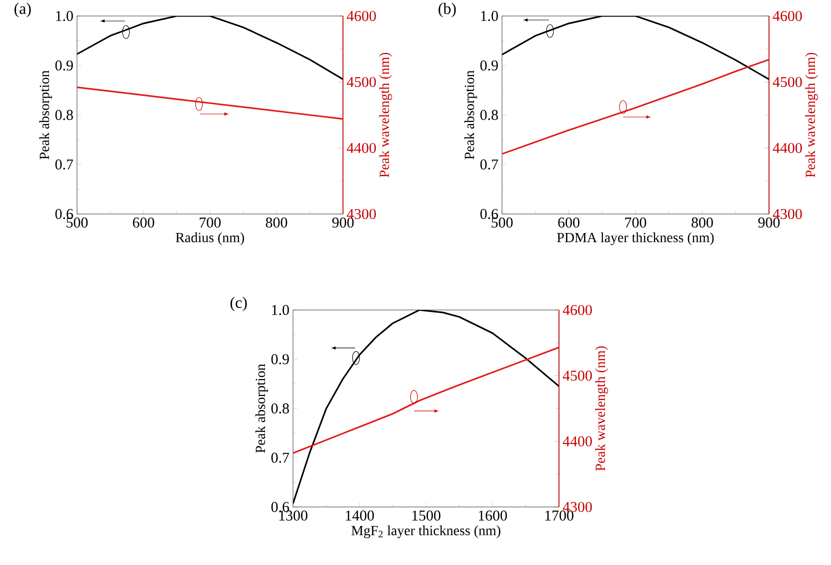  I want to click on x-tick-label: 1600, so click(492, 515).